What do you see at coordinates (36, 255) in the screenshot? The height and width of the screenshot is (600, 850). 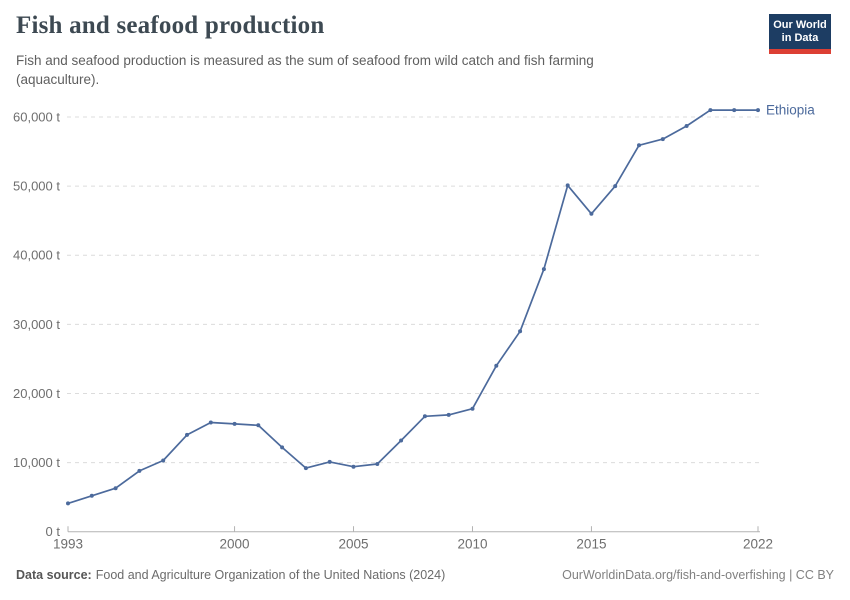 I see `y-tick-label-40000: 40,000 t` at bounding box center [36, 255].